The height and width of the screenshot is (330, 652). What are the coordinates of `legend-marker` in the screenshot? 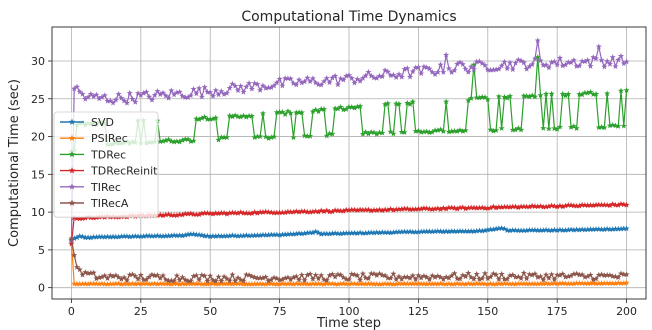 It's located at (72, 154).